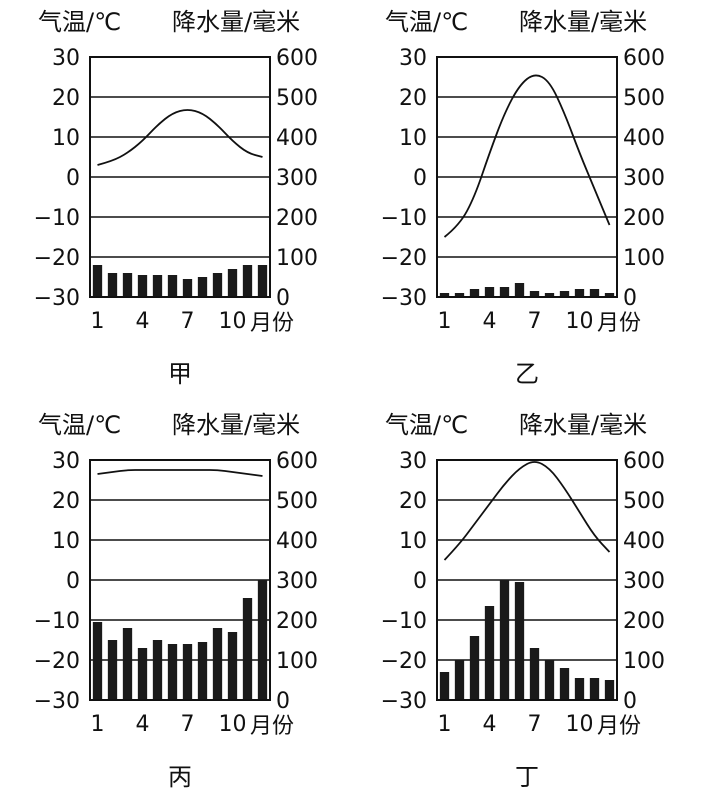 This screenshot has width=706, height=795. Describe the element at coordinates (180, 777) in the screenshot. I see `panel-name-bing: 丙` at that location.